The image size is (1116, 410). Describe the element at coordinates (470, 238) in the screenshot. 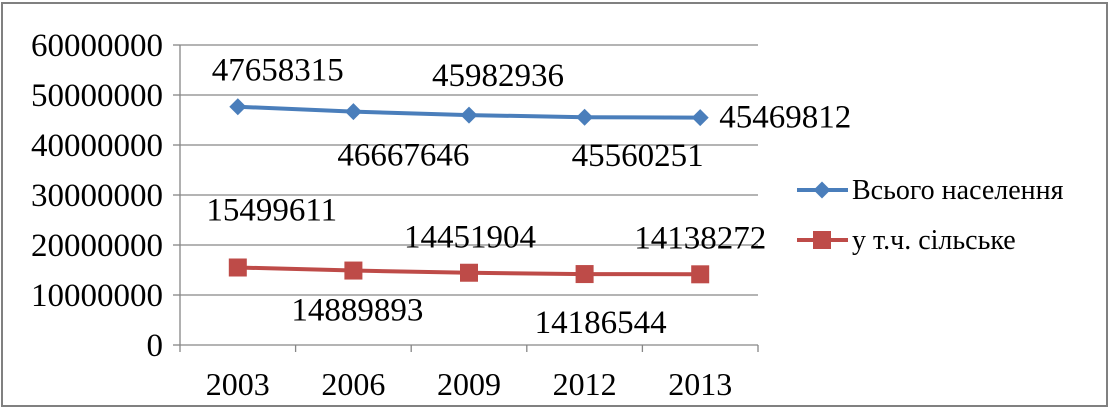

I see `rural-population-data-label: 14451904` at that location.